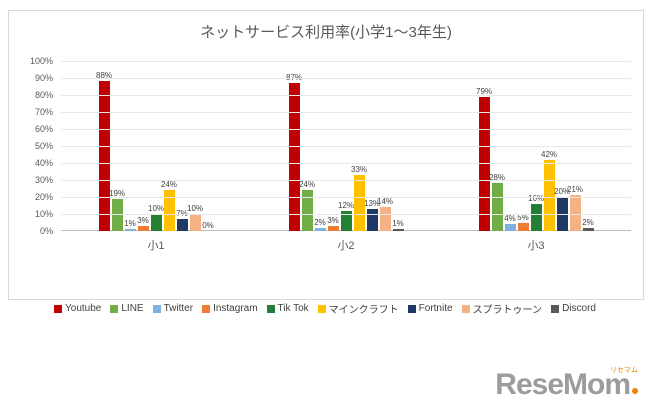  Describe the element at coordinates (359, 169) in the screenshot. I see `value-label: 33%` at that location.